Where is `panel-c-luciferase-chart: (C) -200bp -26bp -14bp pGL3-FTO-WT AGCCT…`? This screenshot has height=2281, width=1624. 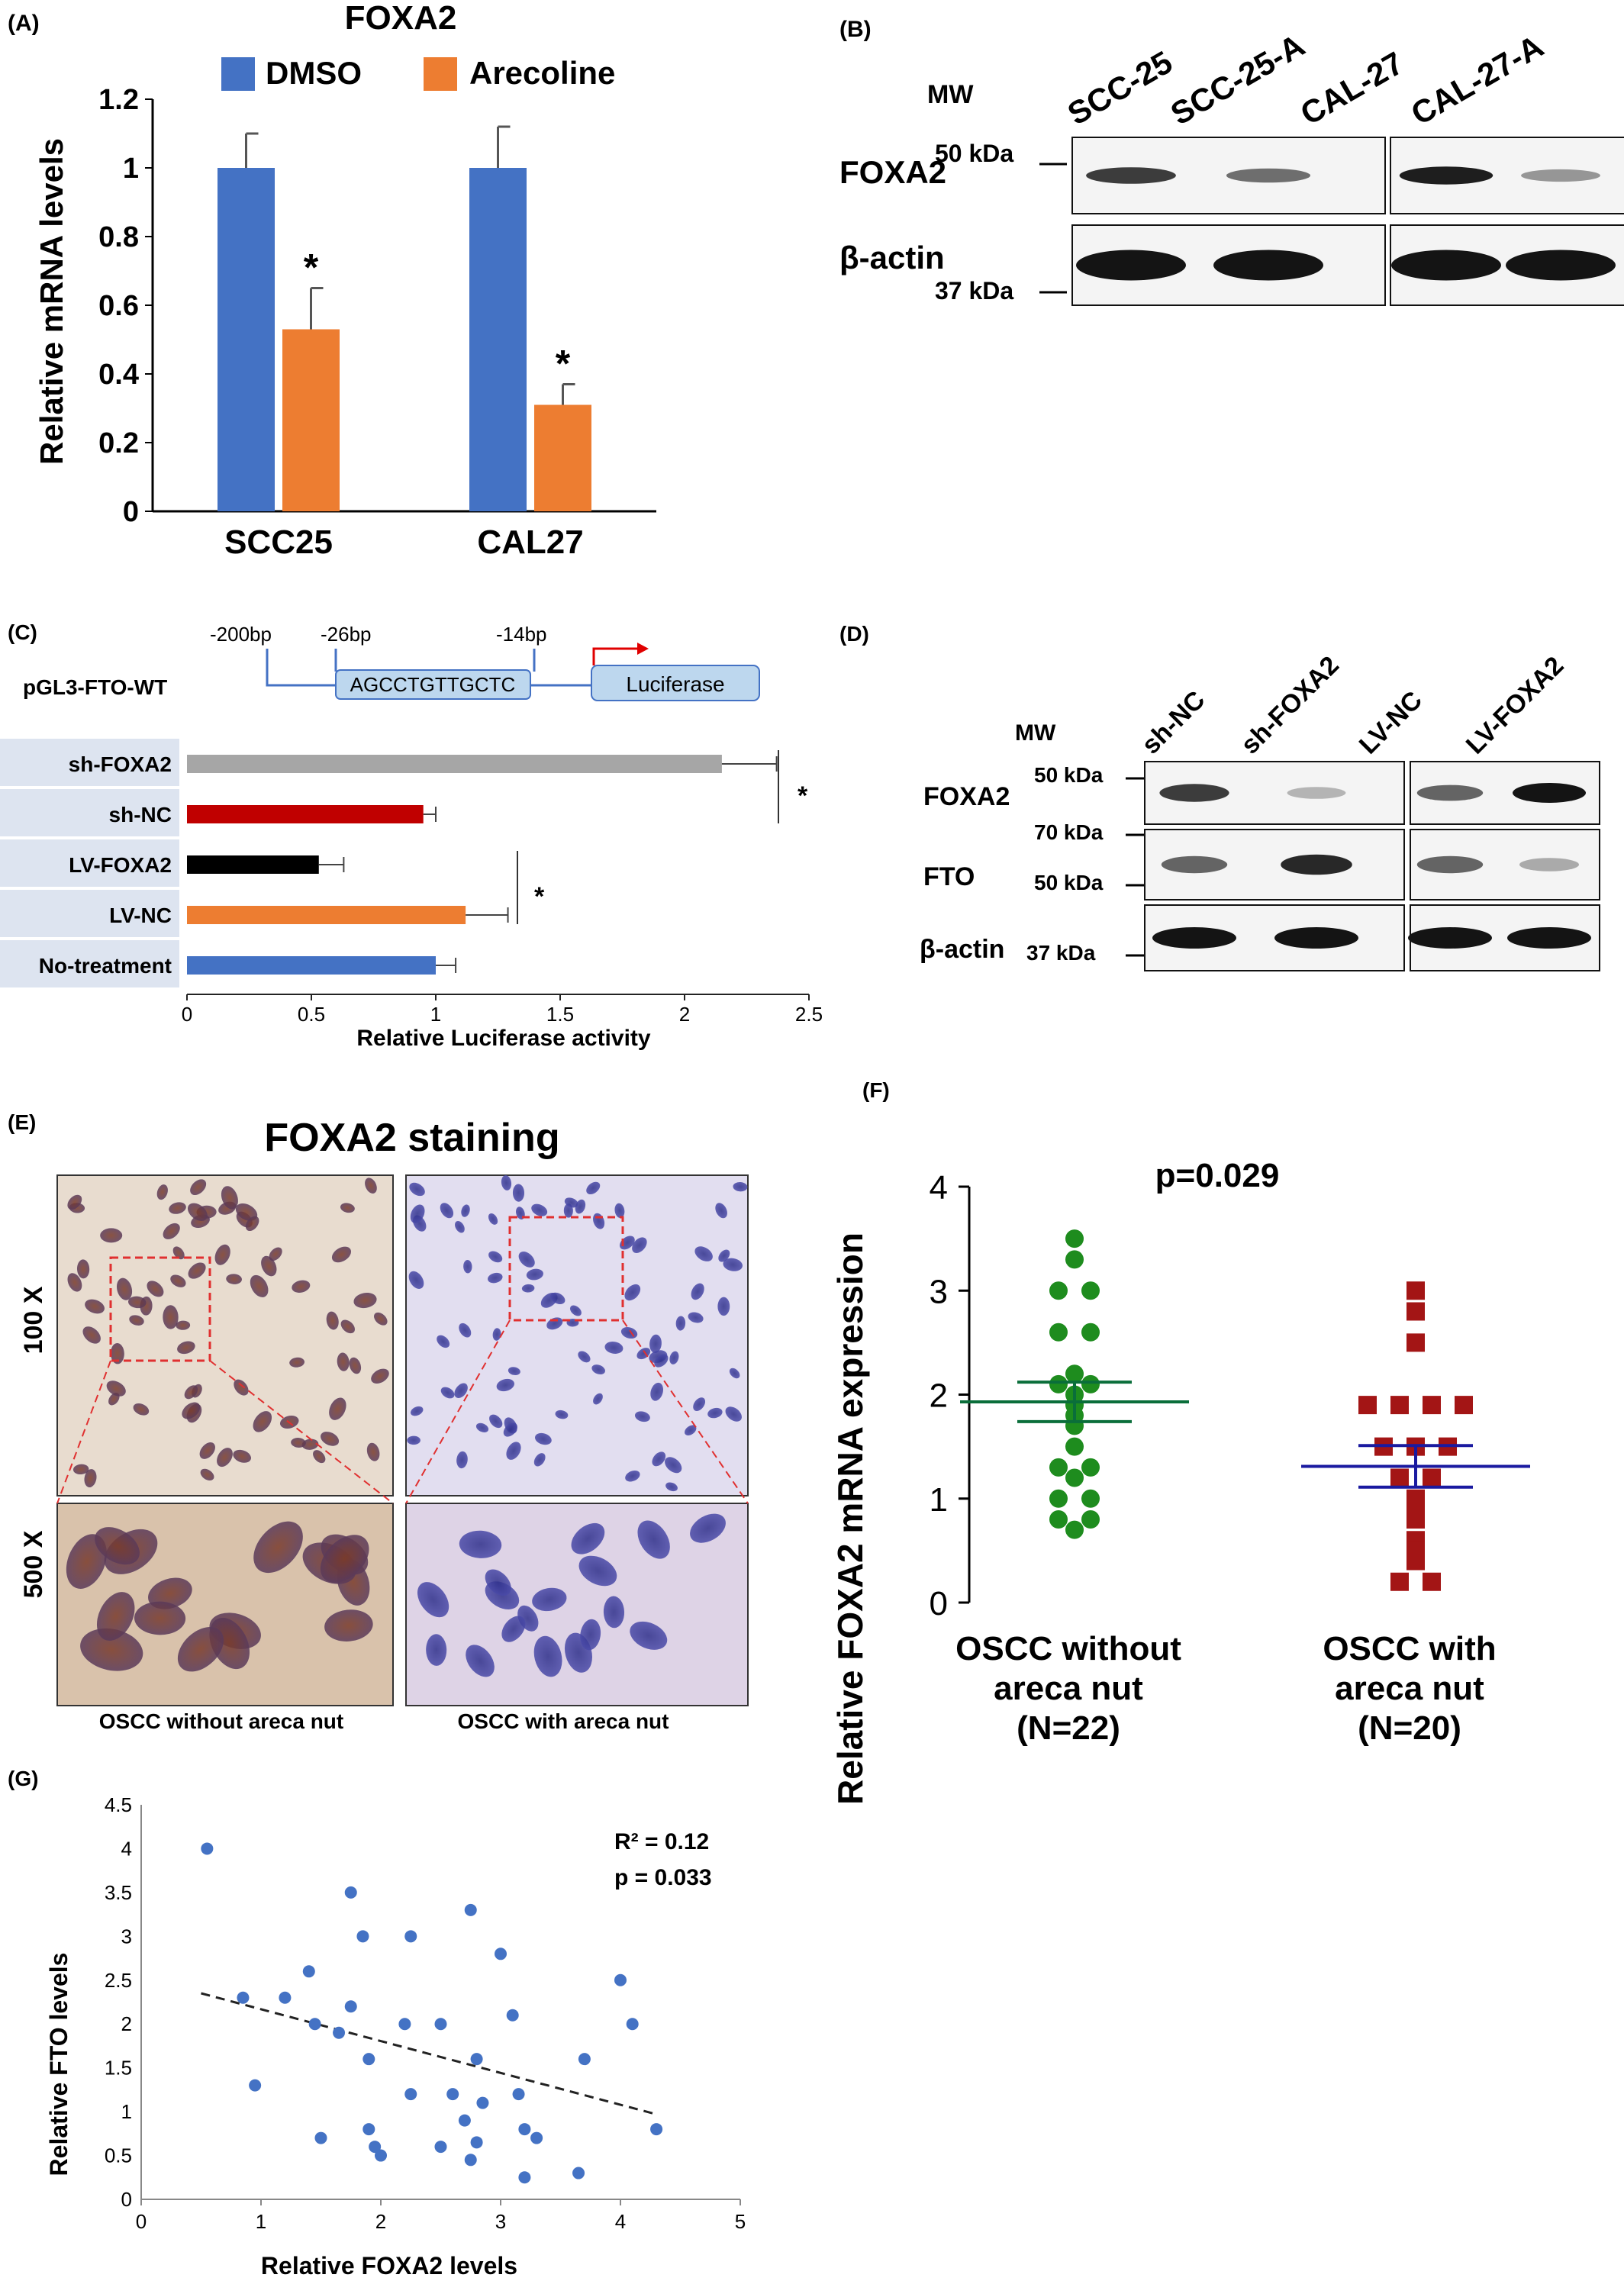
panel-c-luciferase-chart: (C) -200bp -26bp -14bp pGL3-FTO-WT AGCCT… is located at coordinates (411, 835).